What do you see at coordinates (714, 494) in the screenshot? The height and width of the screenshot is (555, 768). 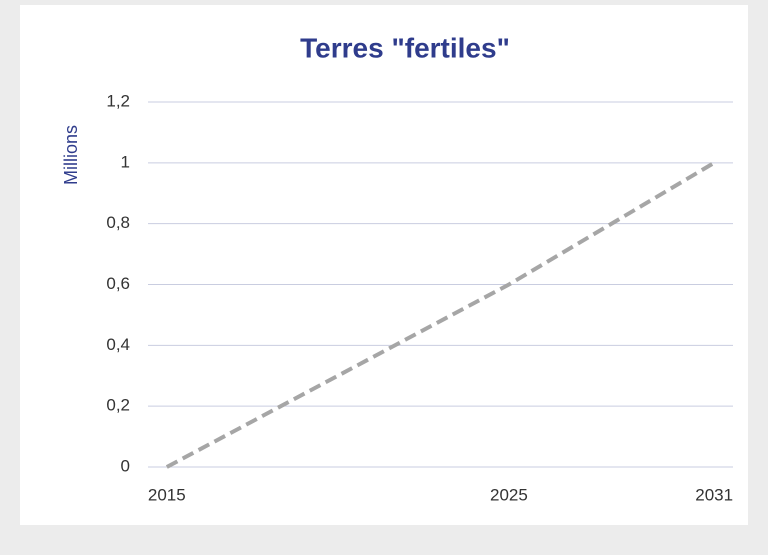 I see `x-tick-label: 2031` at bounding box center [714, 494].